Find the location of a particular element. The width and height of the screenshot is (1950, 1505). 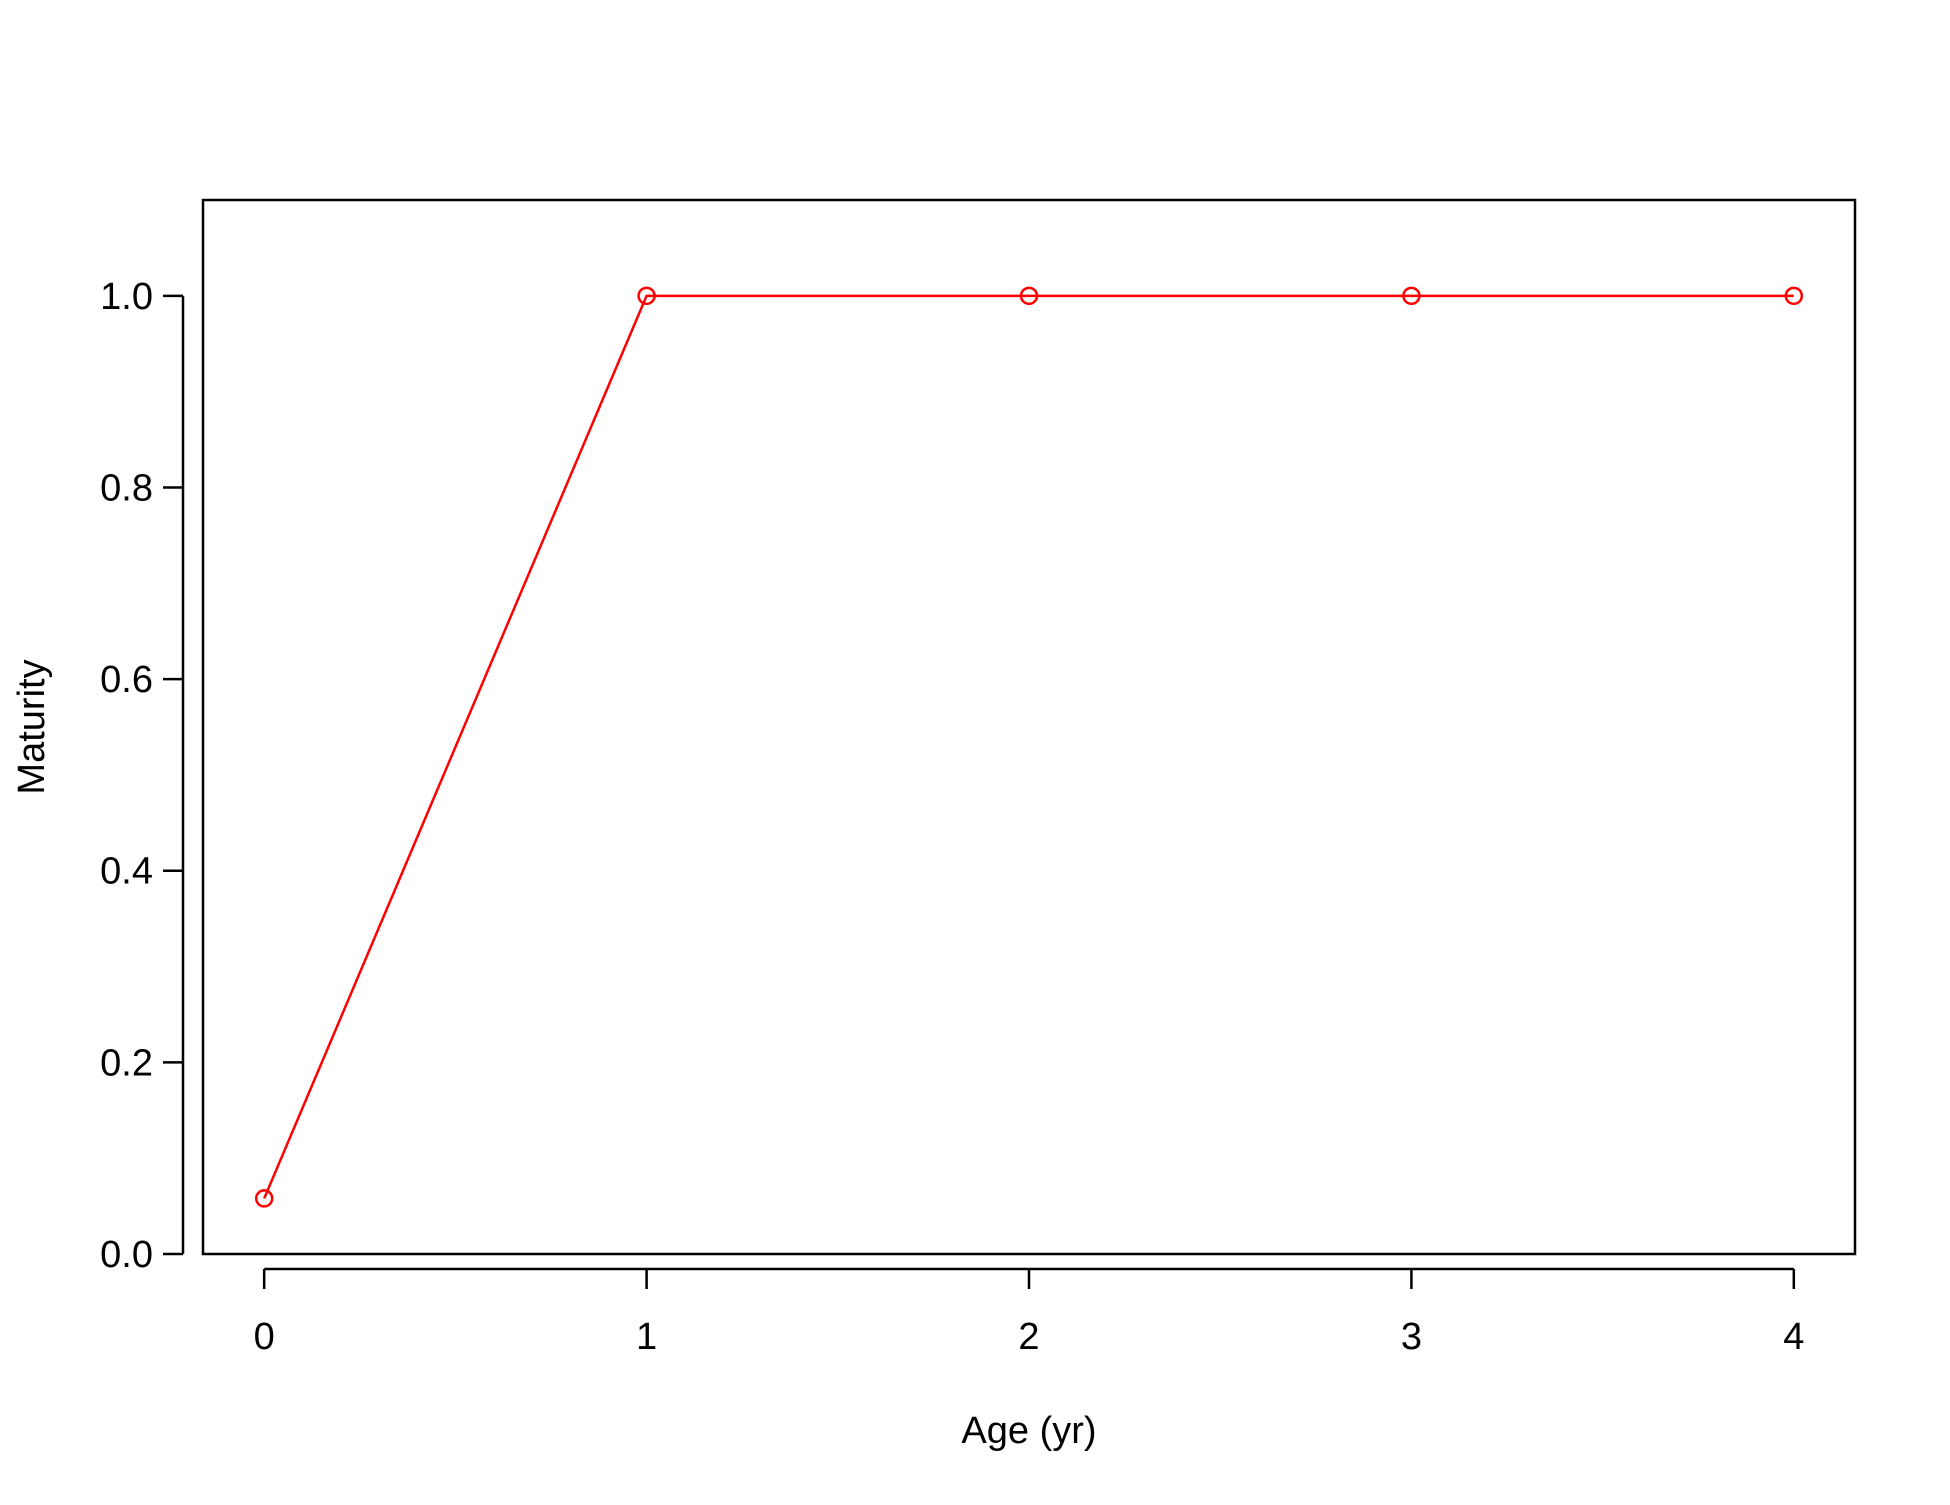

x-tick-label: 2 is located at coordinates (1028, 1337).